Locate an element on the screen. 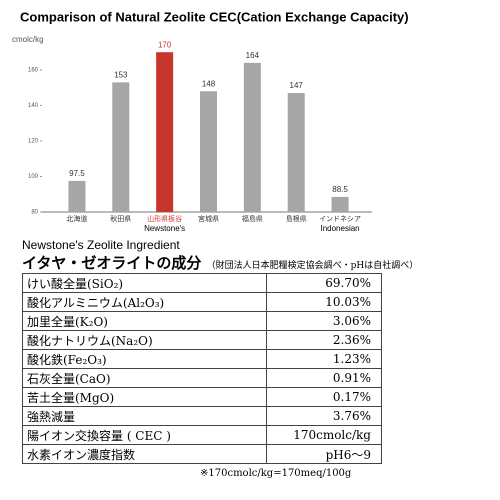  y-tick-label: 160 is located at coordinates (33, 71).